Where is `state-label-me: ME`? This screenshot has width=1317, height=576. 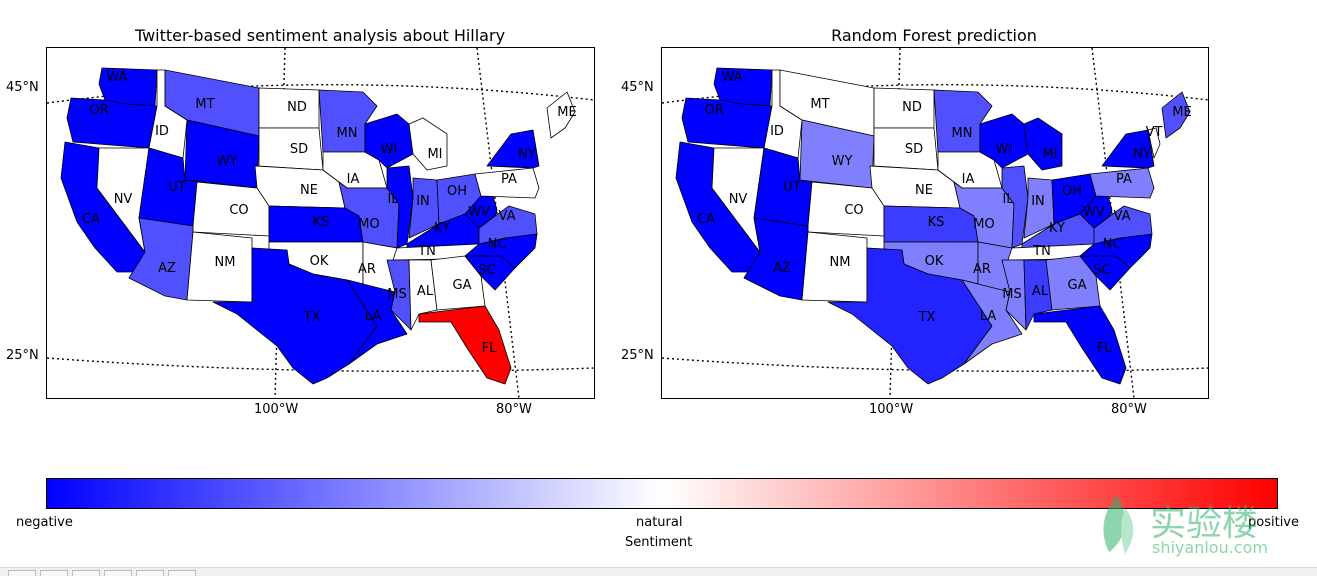
state-label-me: ME is located at coordinates (1181, 112).